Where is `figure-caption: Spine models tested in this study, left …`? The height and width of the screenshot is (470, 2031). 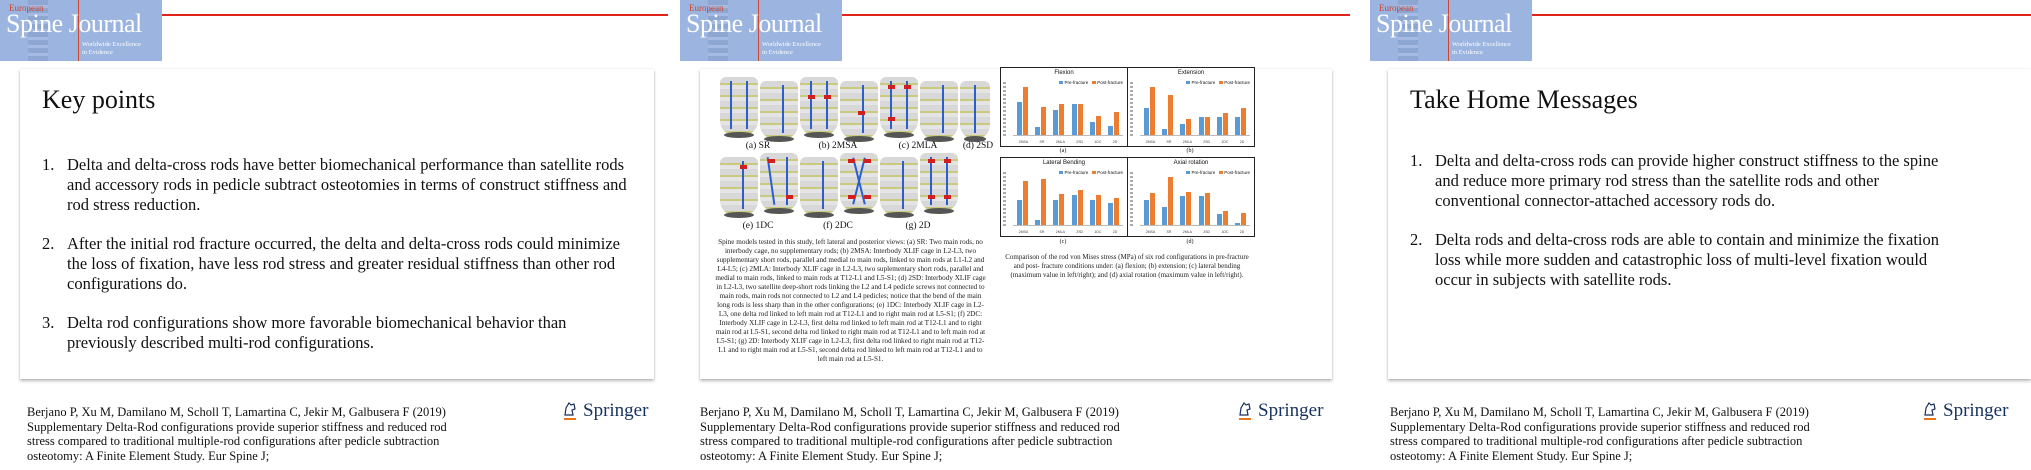
figure-caption: Spine models tested in this study, left … is located at coordinates (850, 300).